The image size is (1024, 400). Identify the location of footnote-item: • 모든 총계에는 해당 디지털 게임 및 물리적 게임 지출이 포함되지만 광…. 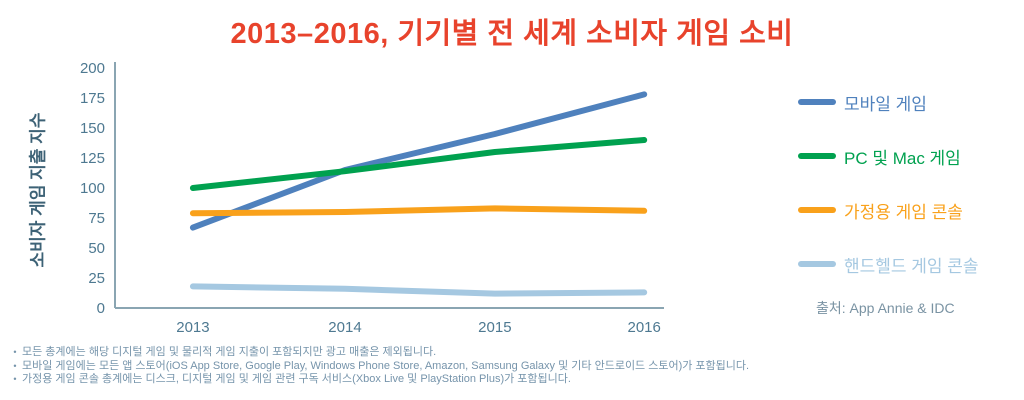
(378, 353).